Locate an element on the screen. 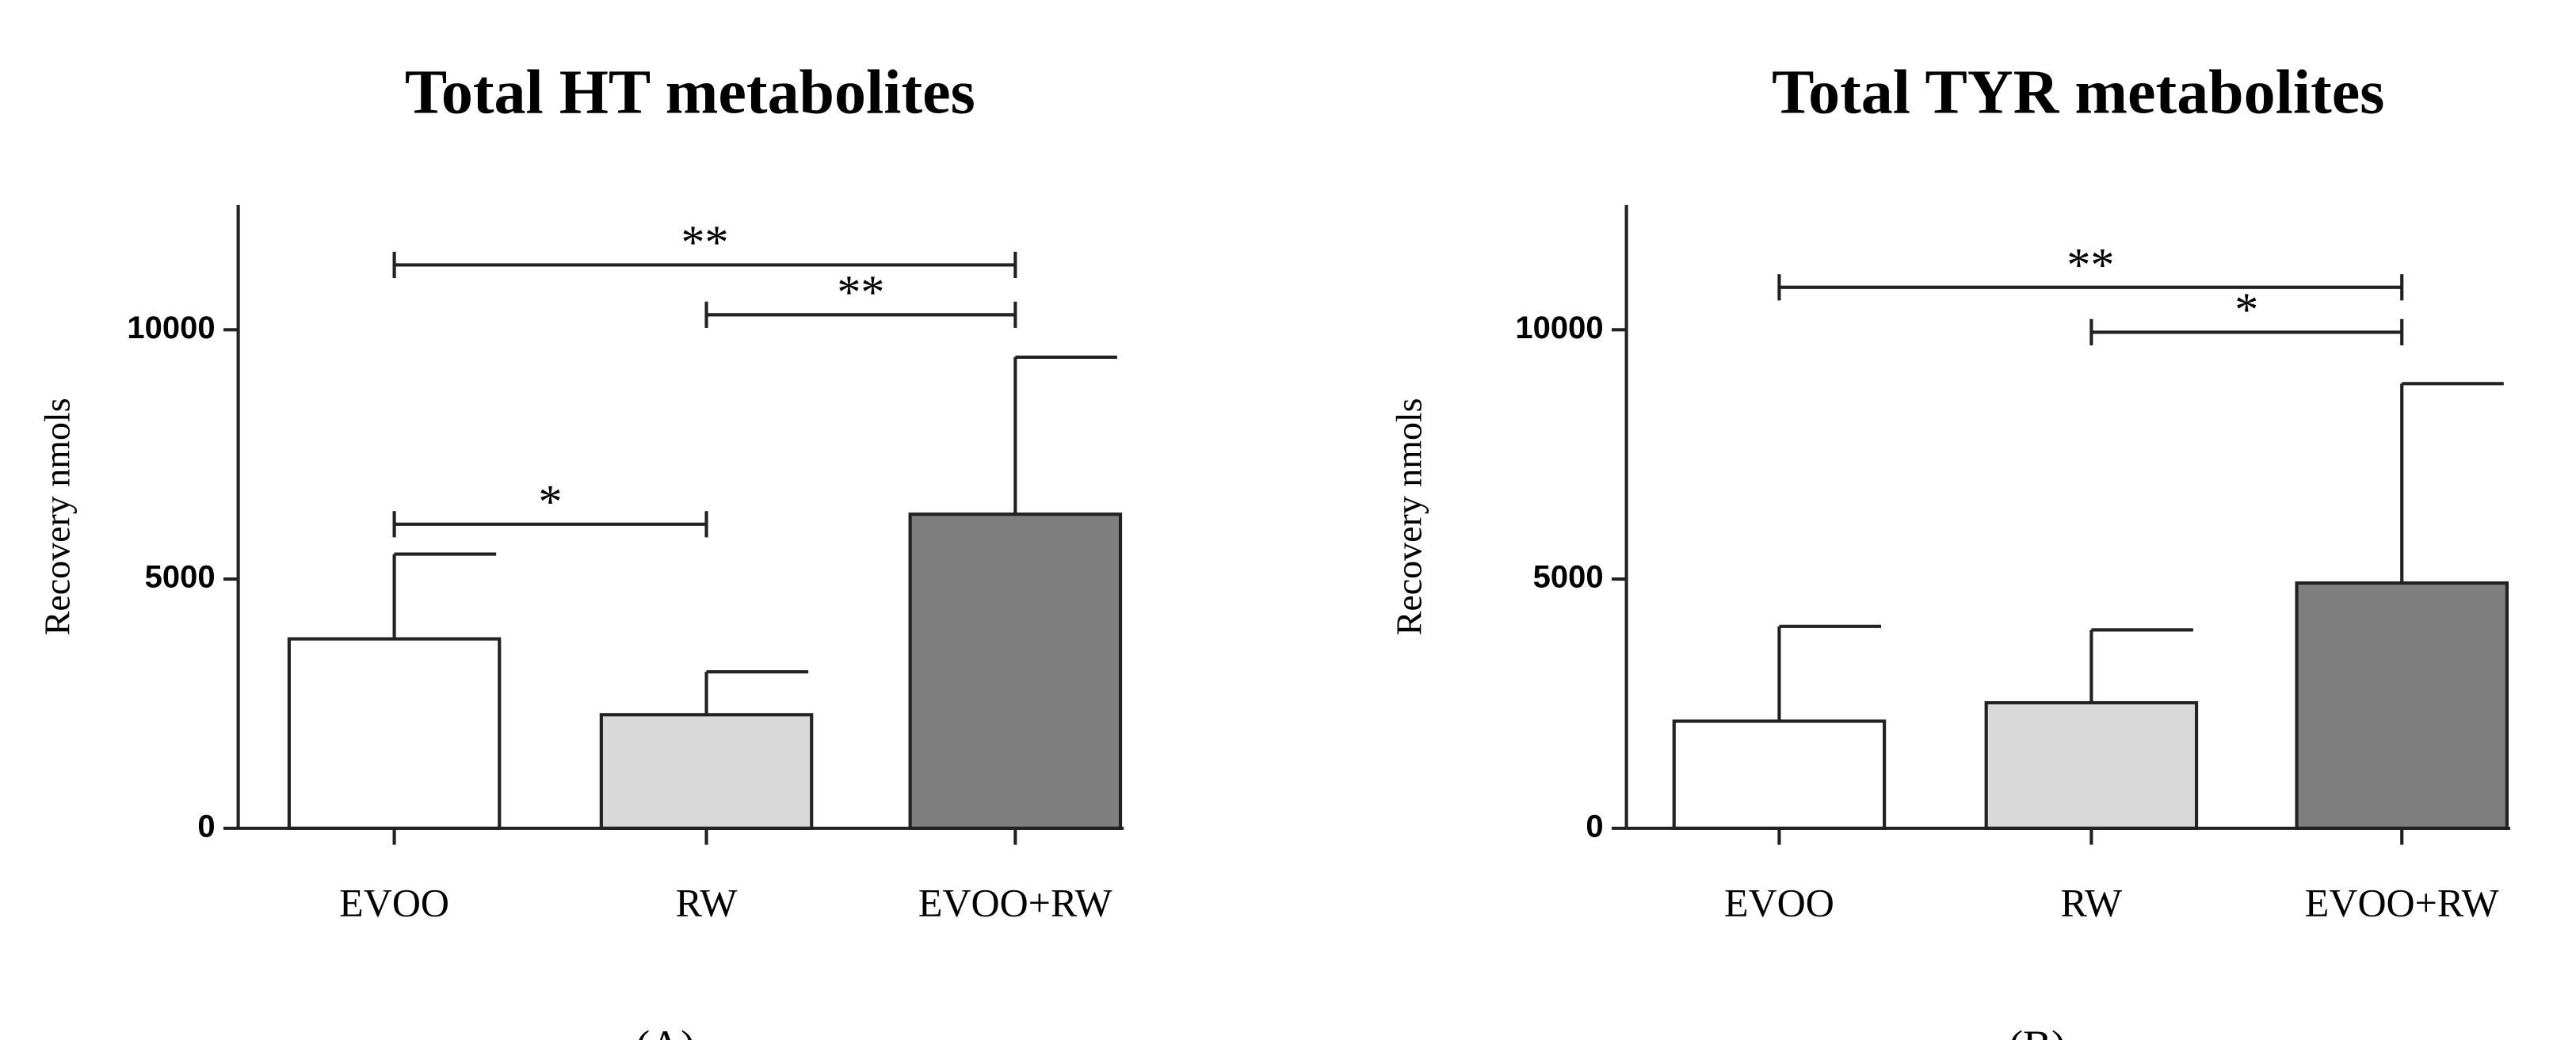  chart-title: Total TYR metabolites is located at coordinates (2078, 93).